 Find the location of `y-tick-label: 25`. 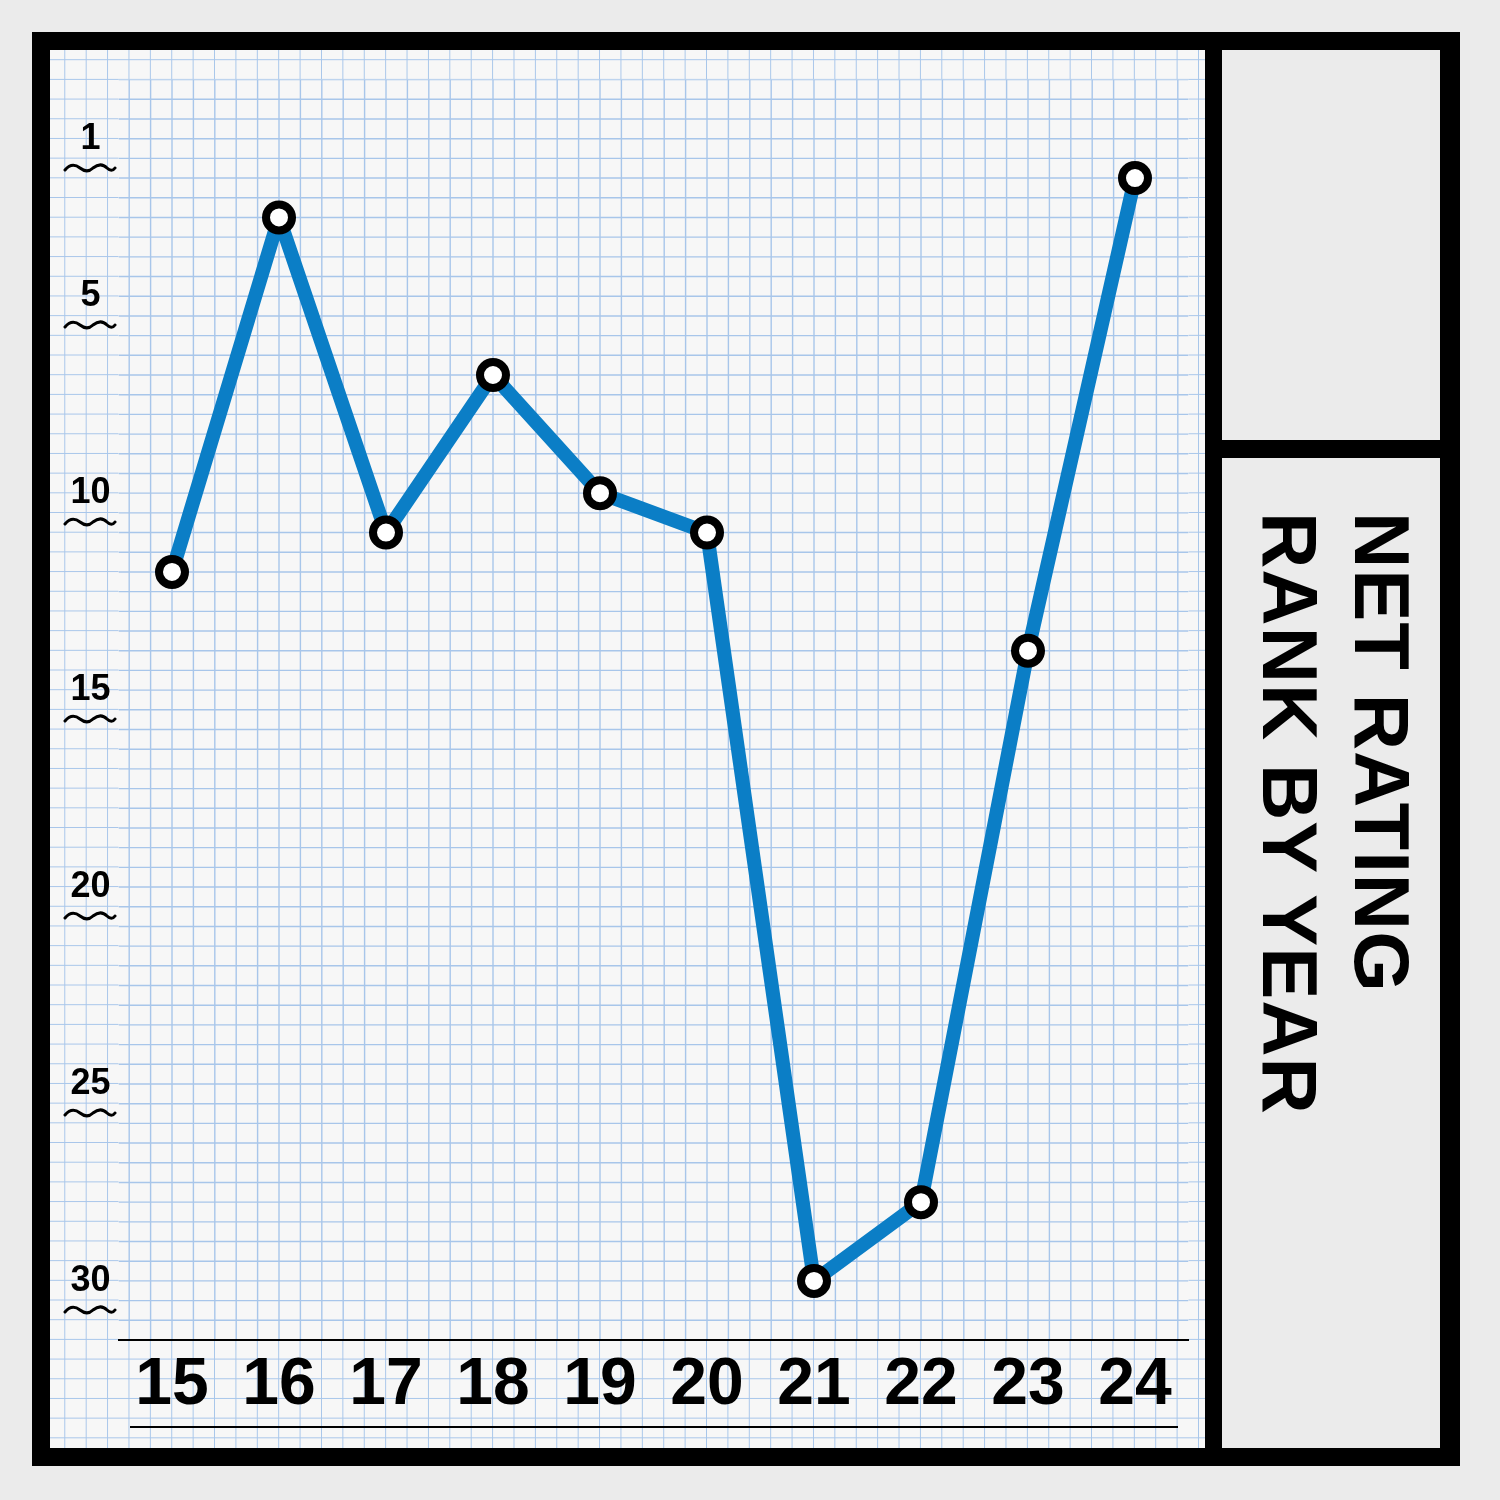

y-tick-label: 25 is located at coordinates (90, 1081).